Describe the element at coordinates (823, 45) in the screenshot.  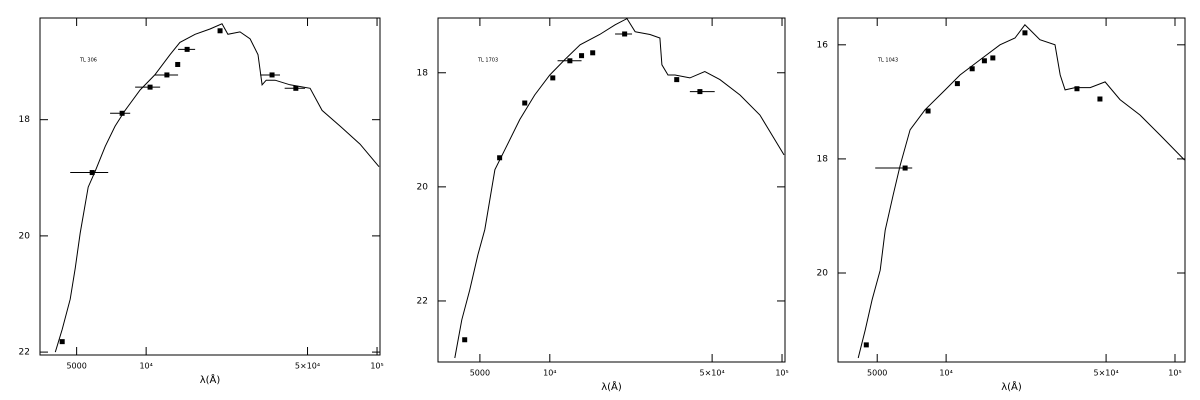
I see `y-tick-label: 16` at that location.